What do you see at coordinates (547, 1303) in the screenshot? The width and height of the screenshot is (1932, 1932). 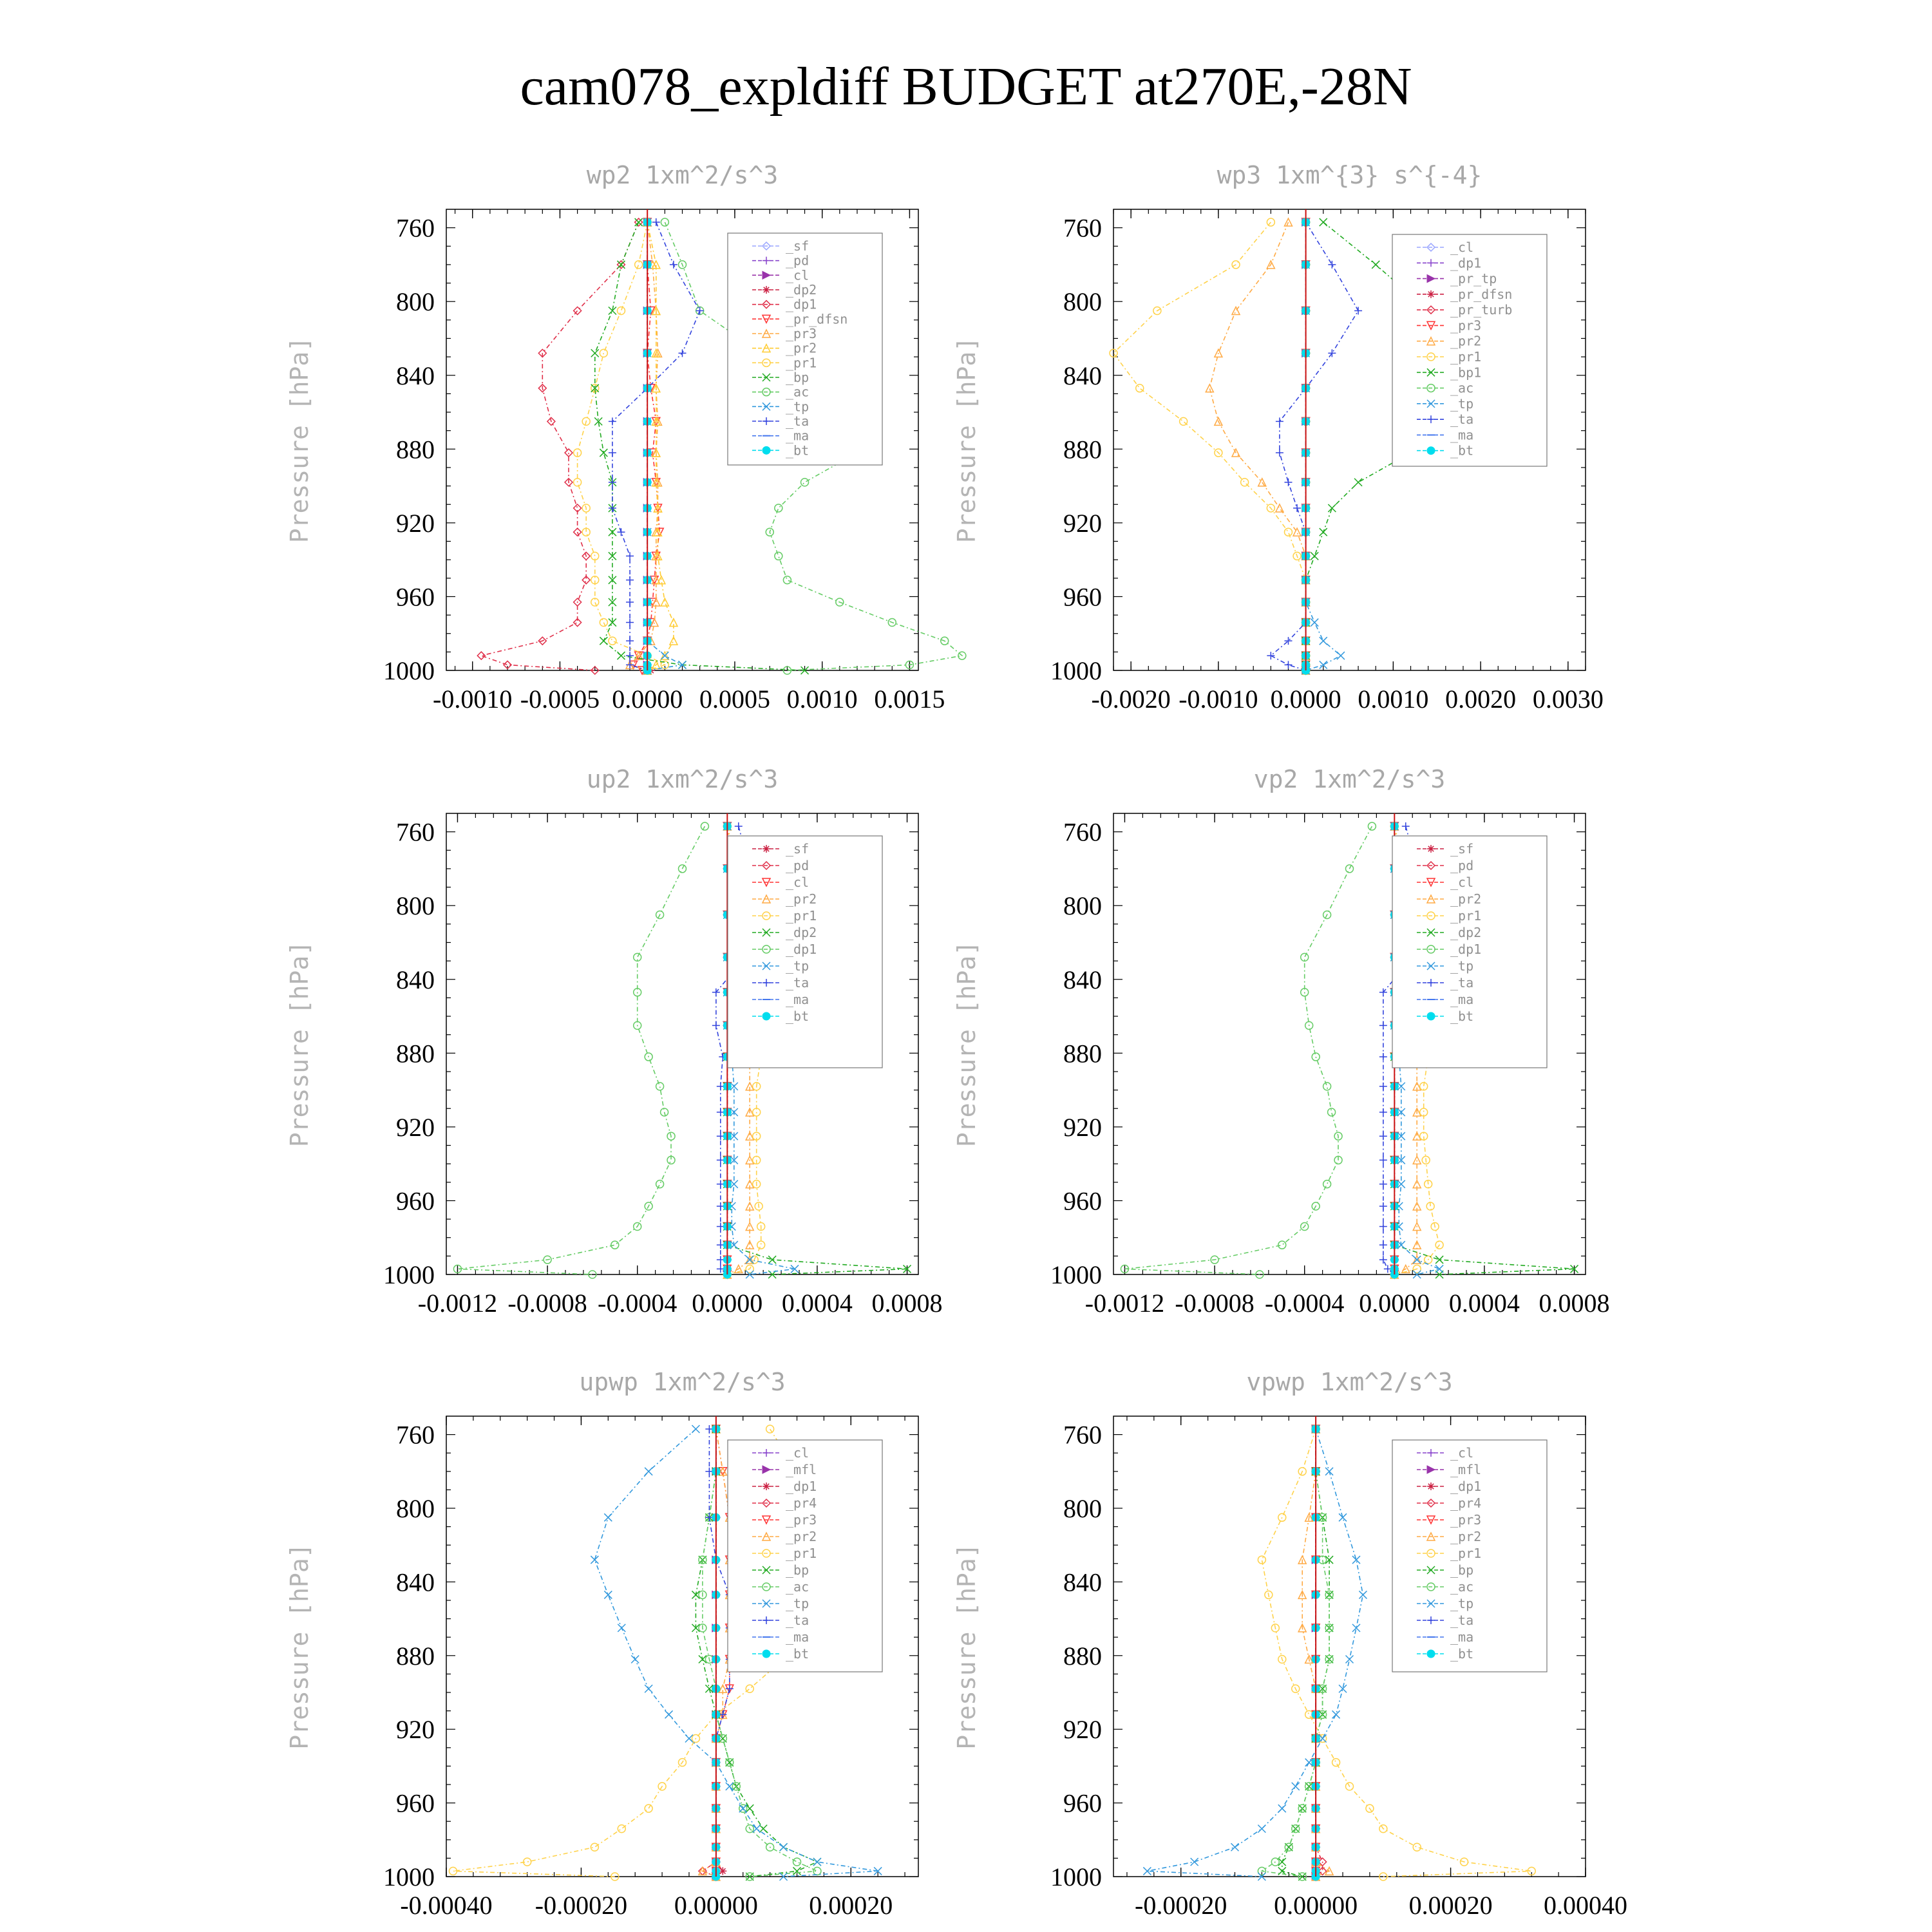 I see `x-tick-label: -0.0008` at bounding box center [547, 1303].